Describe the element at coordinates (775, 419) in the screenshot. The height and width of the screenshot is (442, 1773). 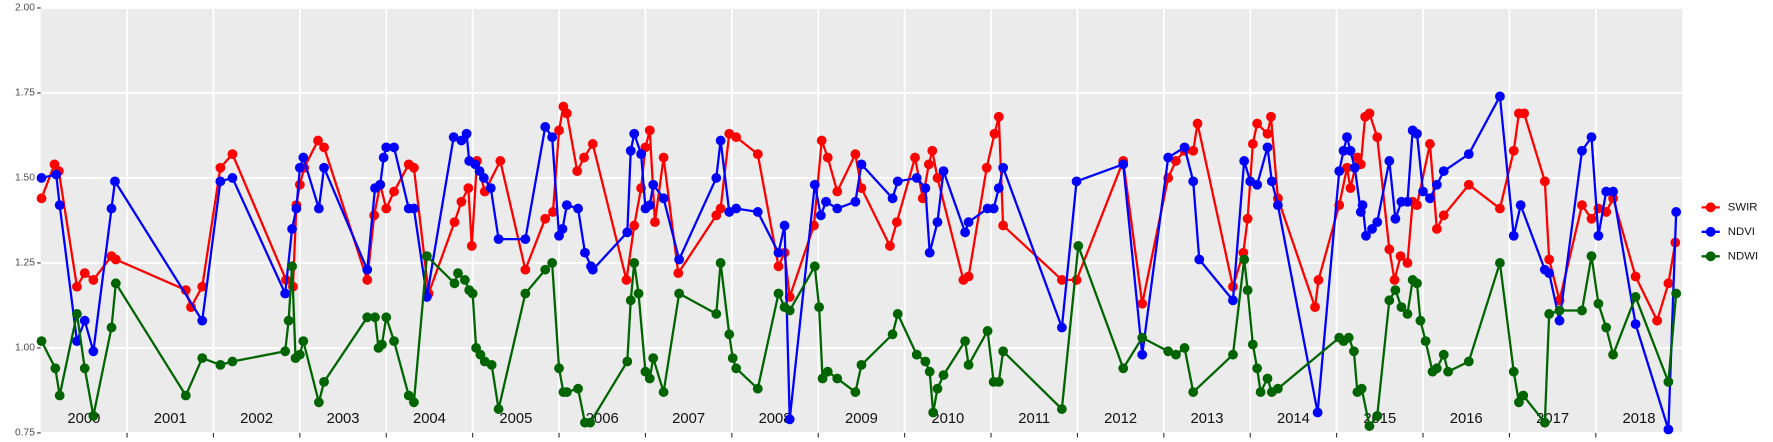
I see `x-tick-label: 2008` at that location.